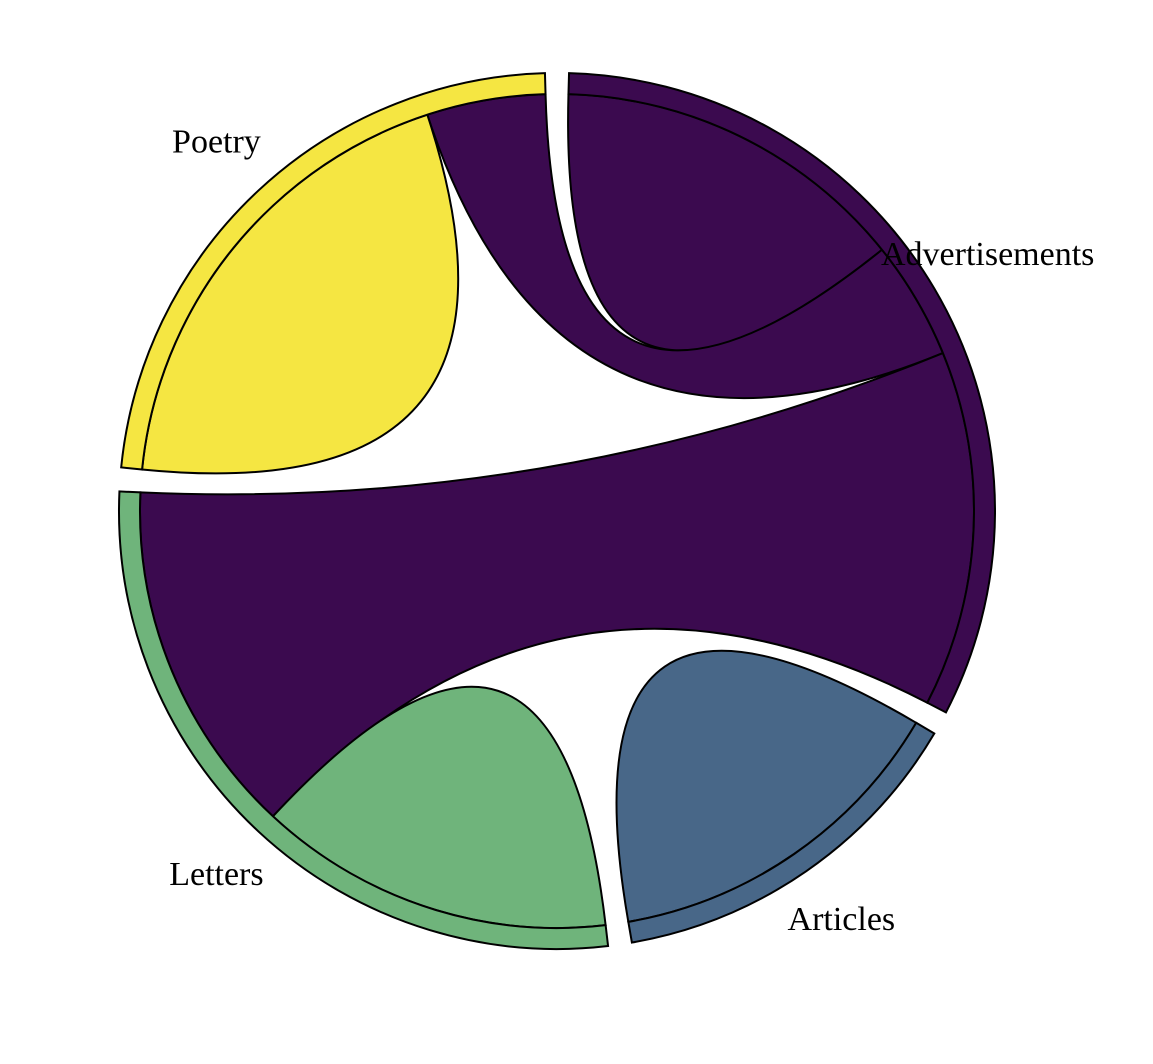 The height and width of the screenshot is (1064, 1153). I want to click on label-advertisements: Advertisements, so click(987, 254).